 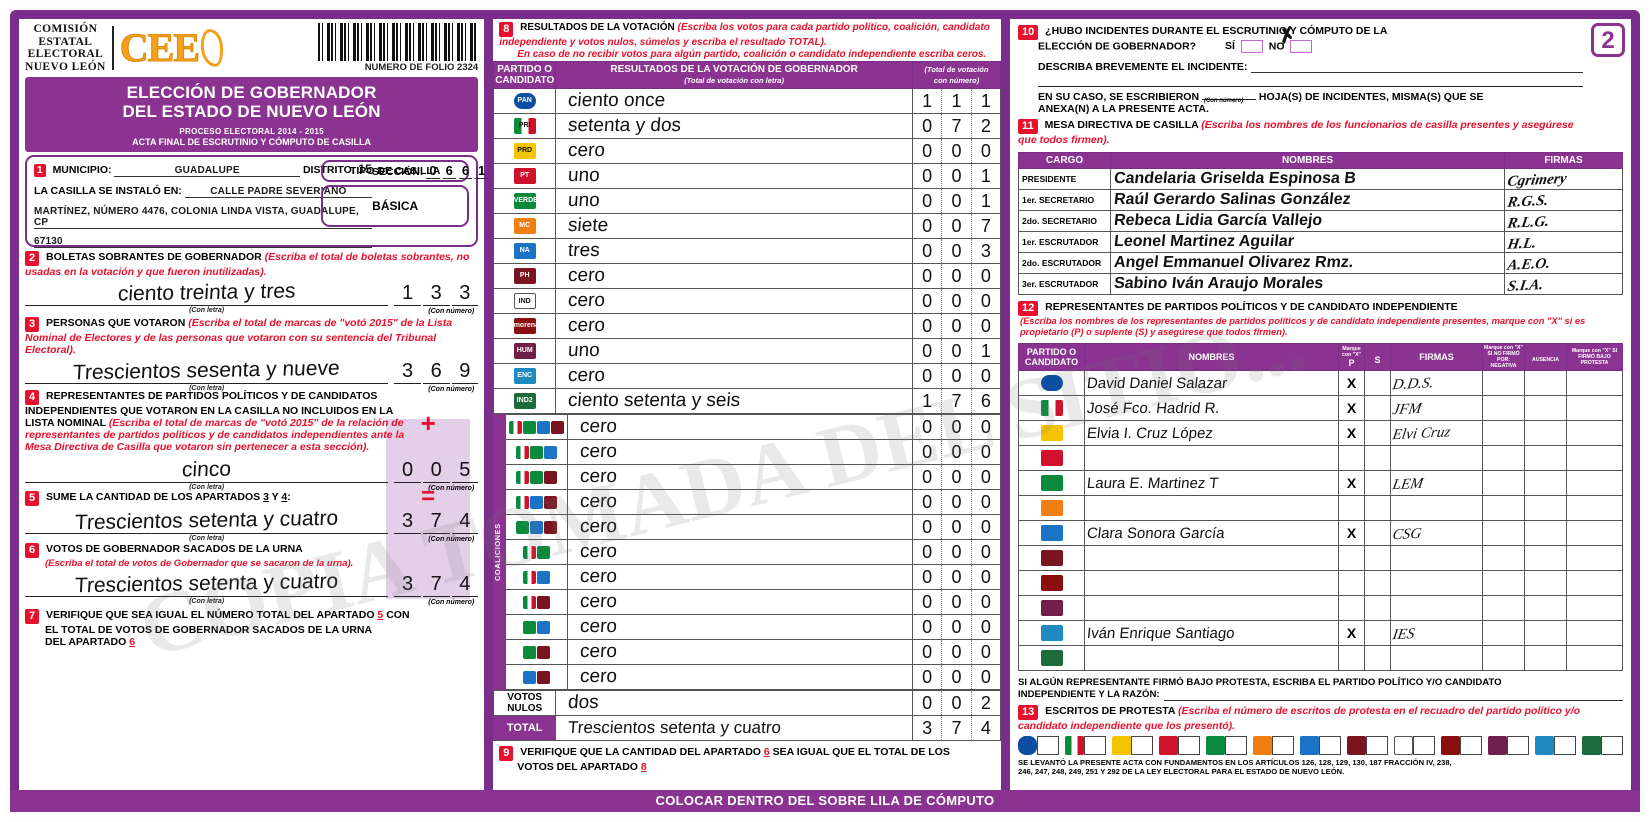 I want to click on address-line-1: CALLE PADRE SEVERIANO, so click(x=278, y=192).